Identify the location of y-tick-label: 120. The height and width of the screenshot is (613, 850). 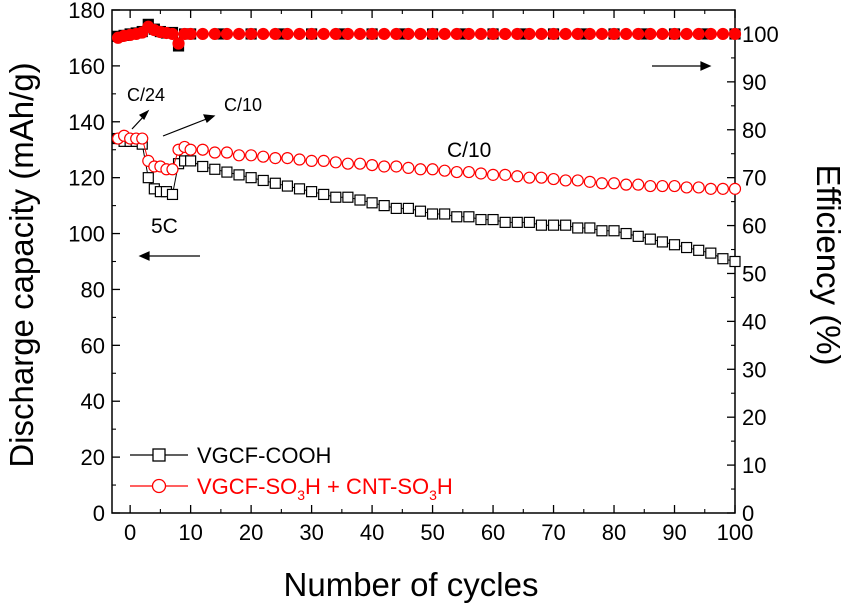
(86, 178).